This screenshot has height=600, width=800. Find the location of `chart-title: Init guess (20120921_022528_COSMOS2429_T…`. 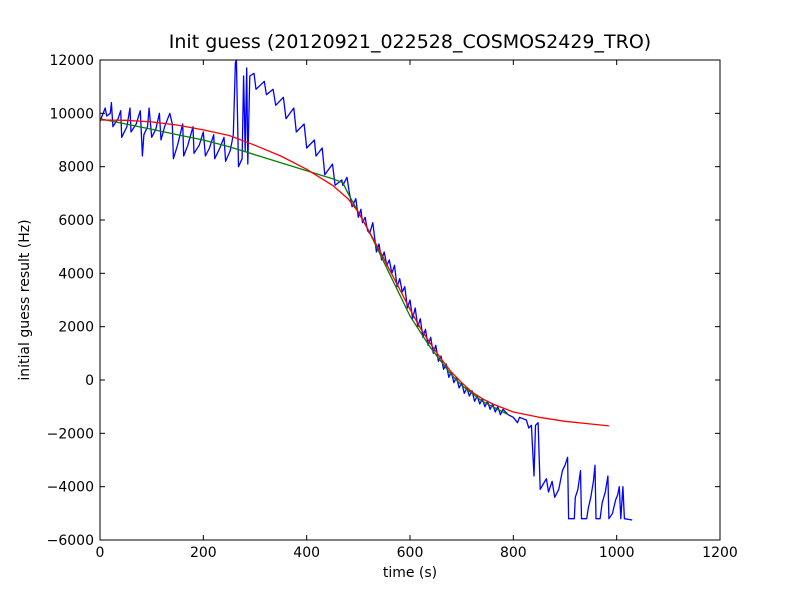

chart-title: Init guess (20120921_022528_COSMOS2429_T… is located at coordinates (410, 42).